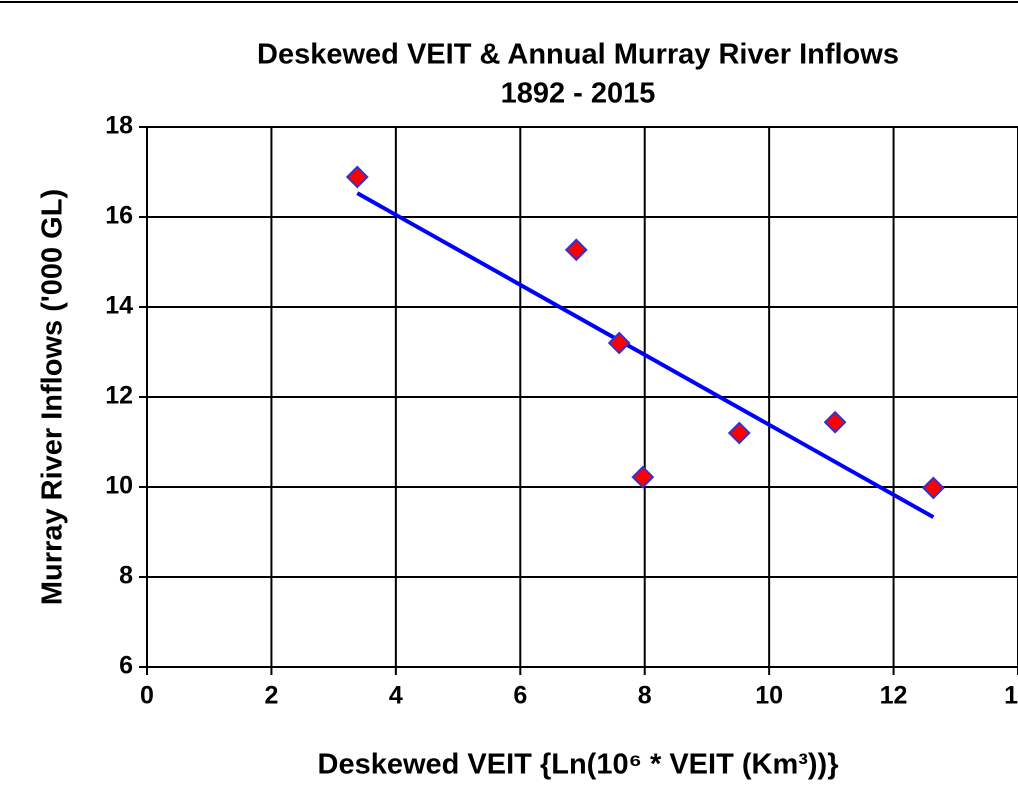 This screenshot has width=1018, height=792. What do you see at coordinates (520, 696) in the screenshot?
I see `x-tick-label: 6` at bounding box center [520, 696].